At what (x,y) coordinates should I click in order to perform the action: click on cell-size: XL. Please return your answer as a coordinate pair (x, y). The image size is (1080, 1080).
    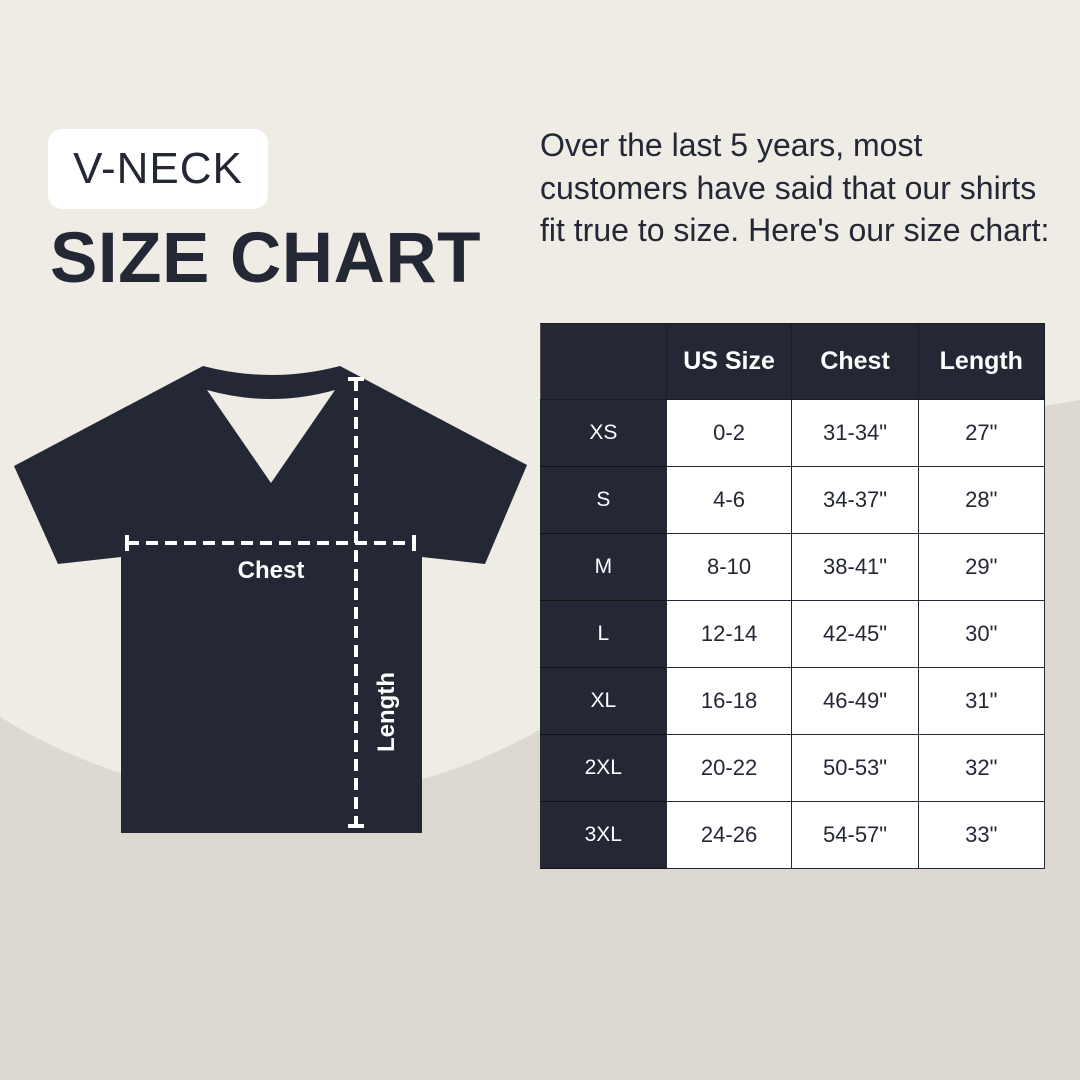
    Looking at the image, I should click on (603, 701).